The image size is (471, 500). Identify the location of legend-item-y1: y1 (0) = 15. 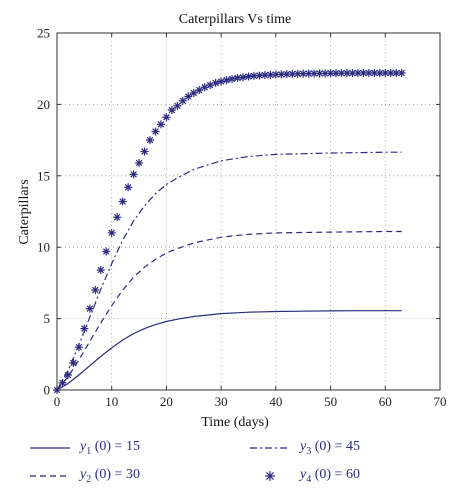
(85, 448).